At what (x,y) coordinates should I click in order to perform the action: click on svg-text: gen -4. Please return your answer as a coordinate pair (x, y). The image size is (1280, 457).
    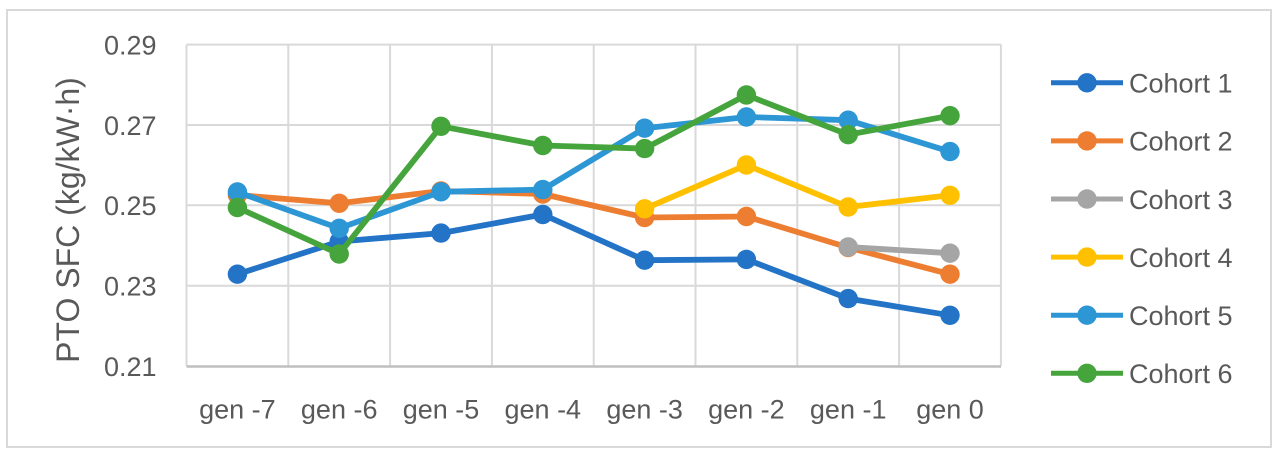
    Looking at the image, I should click on (543, 410).